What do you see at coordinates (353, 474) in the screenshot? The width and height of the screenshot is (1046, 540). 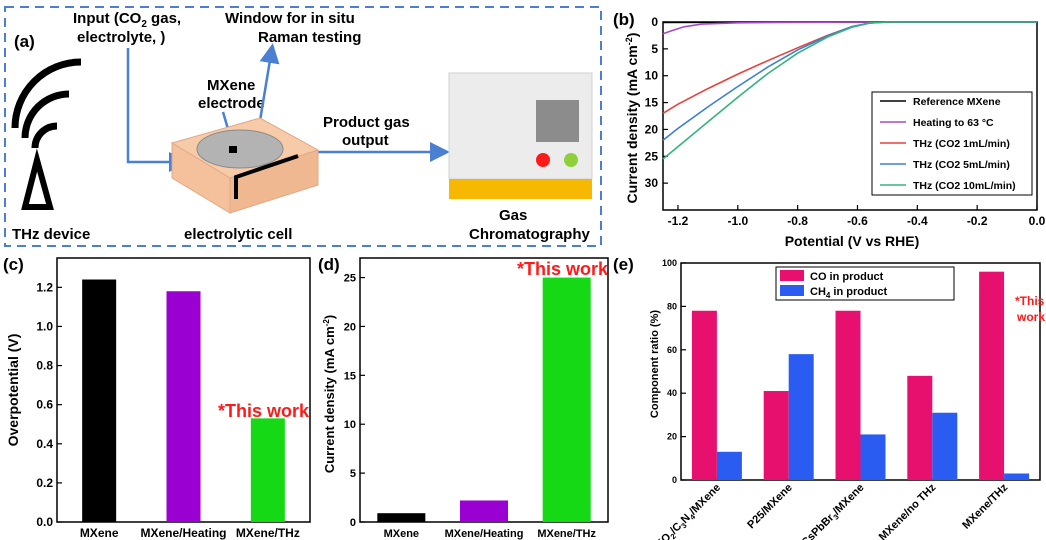 I see `panel-d-ytick-label: 5` at bounding box center [353, 474].